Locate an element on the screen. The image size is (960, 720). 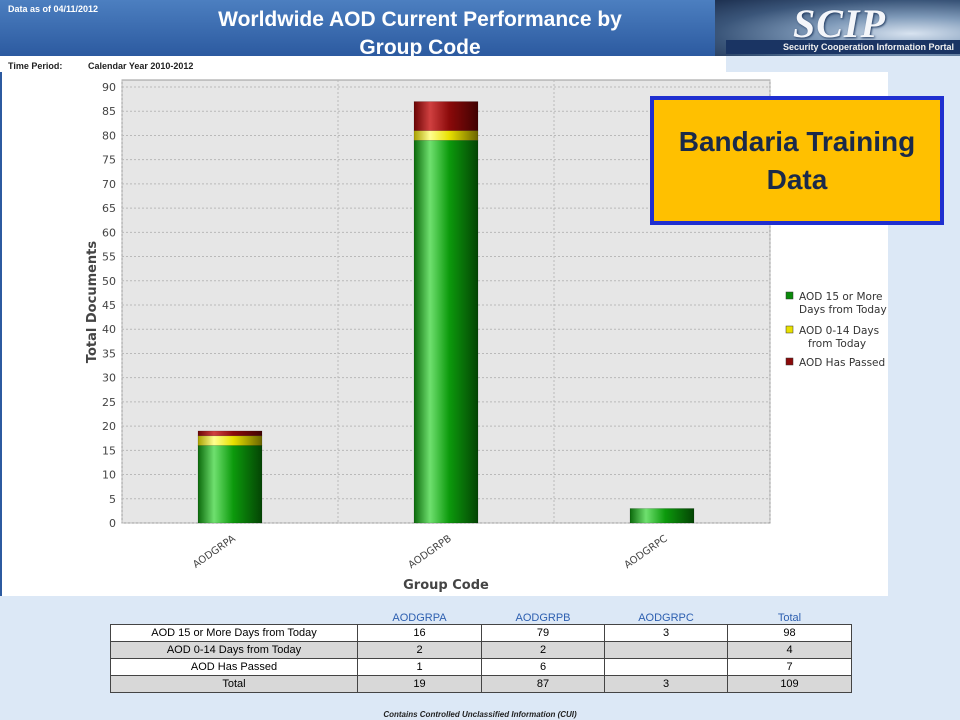
table-row: AOD Has Passed 1 6 7 is located at coordinates (481, 667).